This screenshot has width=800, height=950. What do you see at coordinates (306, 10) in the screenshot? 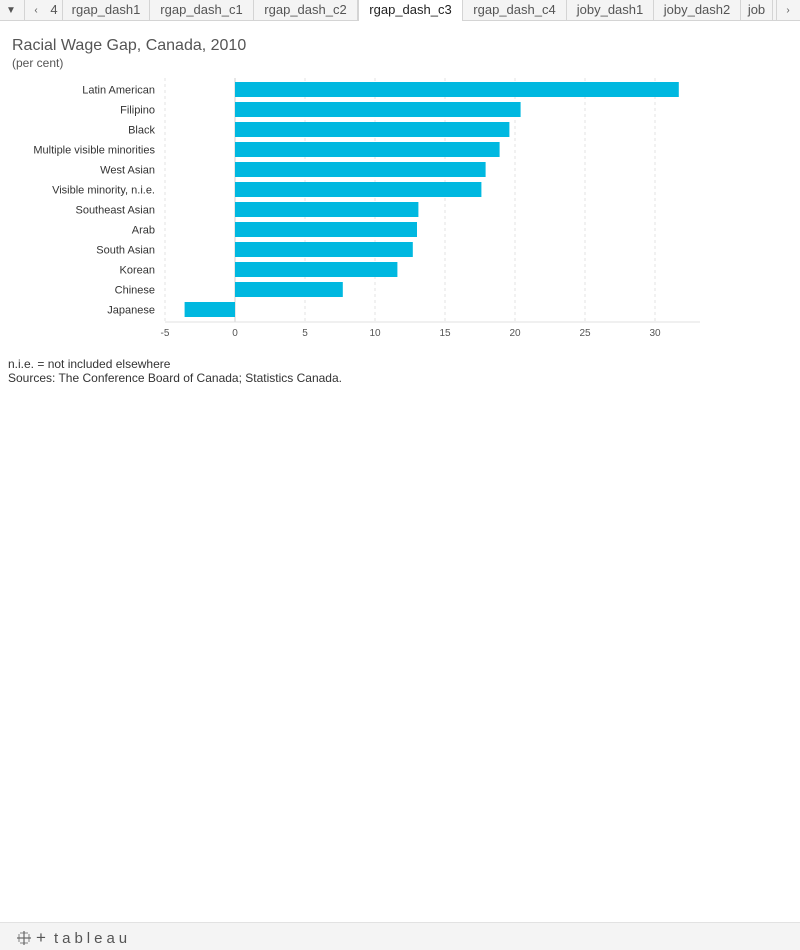
I see `tab-rgap-dash-c2: rgap_dash_c2` at bounding box center [306, 10].